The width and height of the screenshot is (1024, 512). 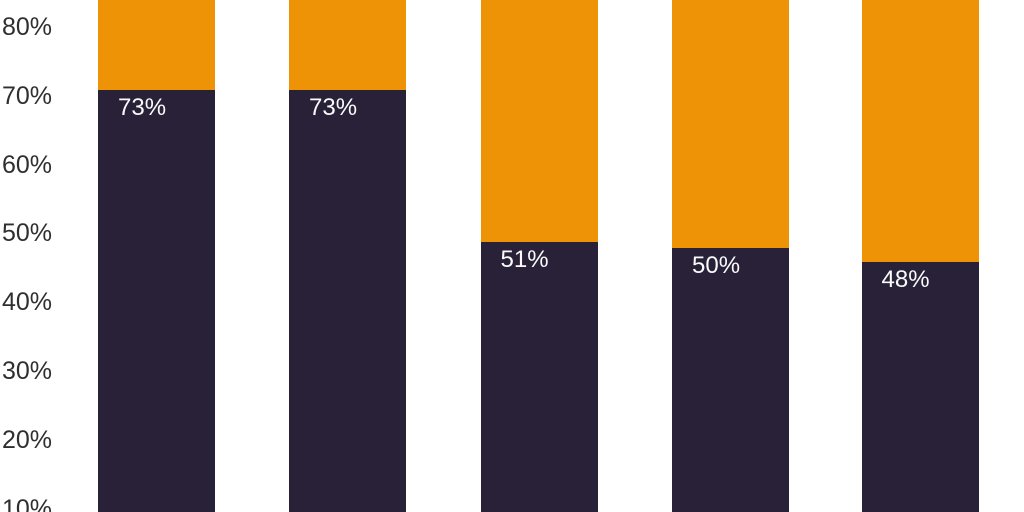 I want to click on bar-column: 50%, so click(x=730, y=256).